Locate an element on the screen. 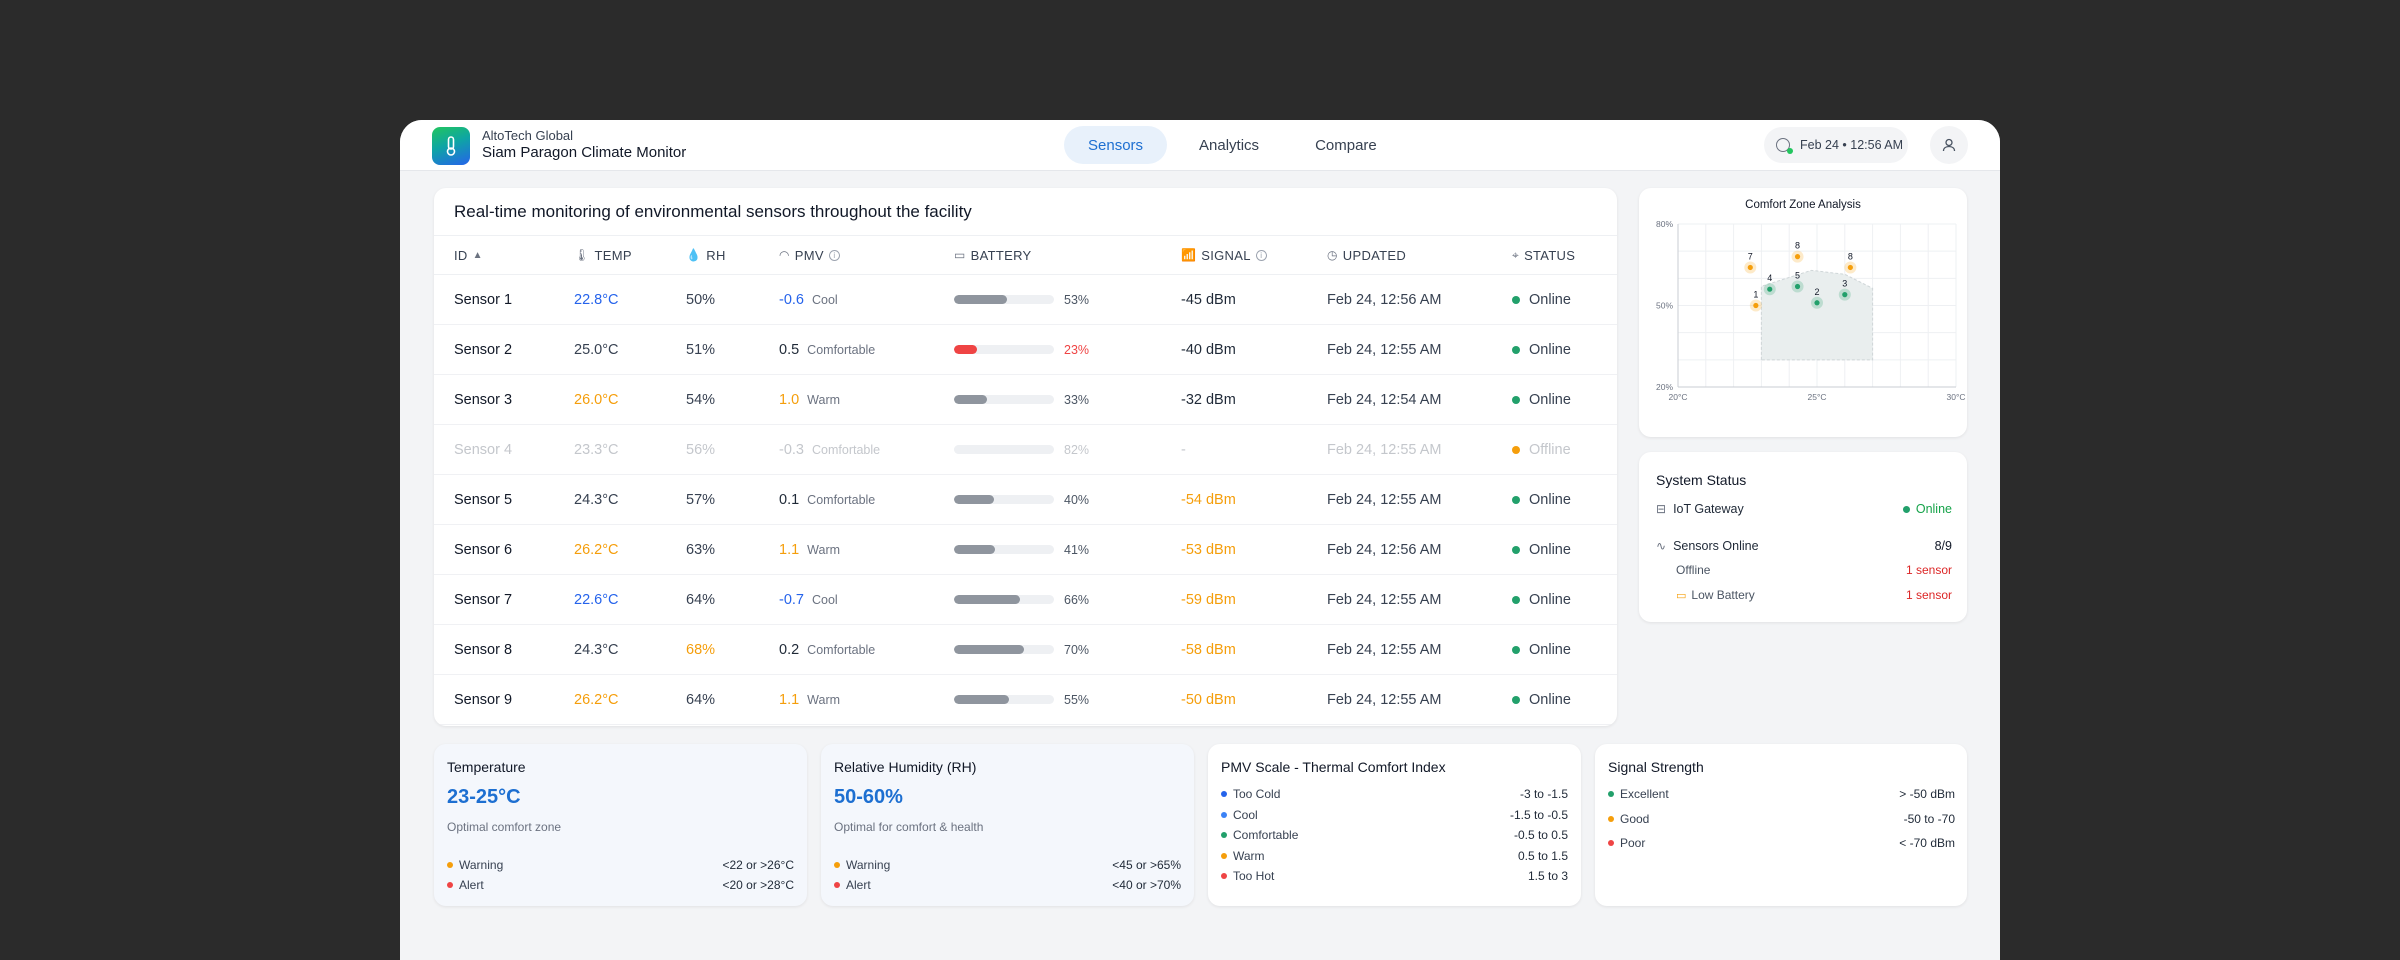 This screenshot has width=2400, height=960. pmv-label: Comfortable is located at coordinates (841, 649).